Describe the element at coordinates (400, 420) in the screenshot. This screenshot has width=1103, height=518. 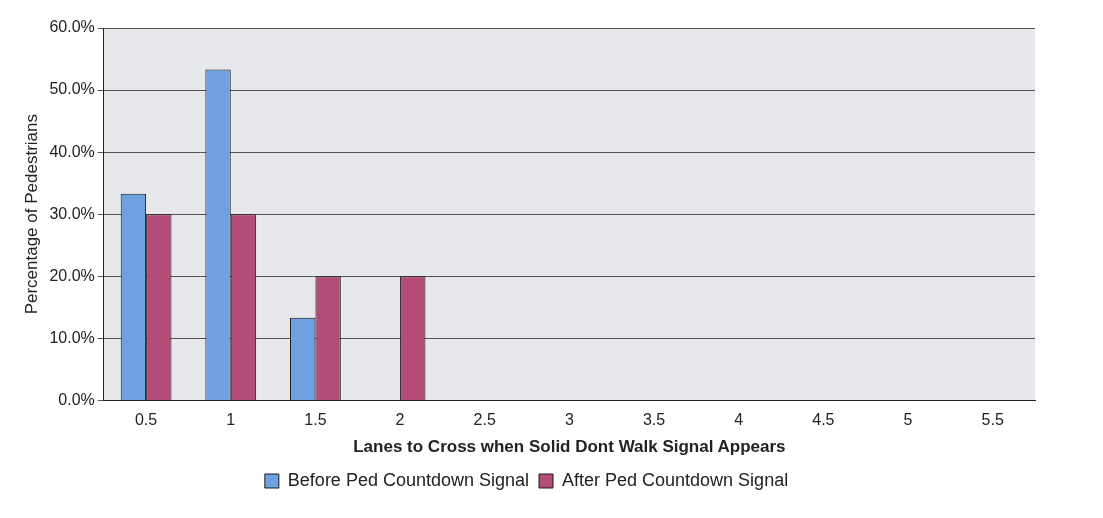
I see `x-tick-label: 2` at that location.